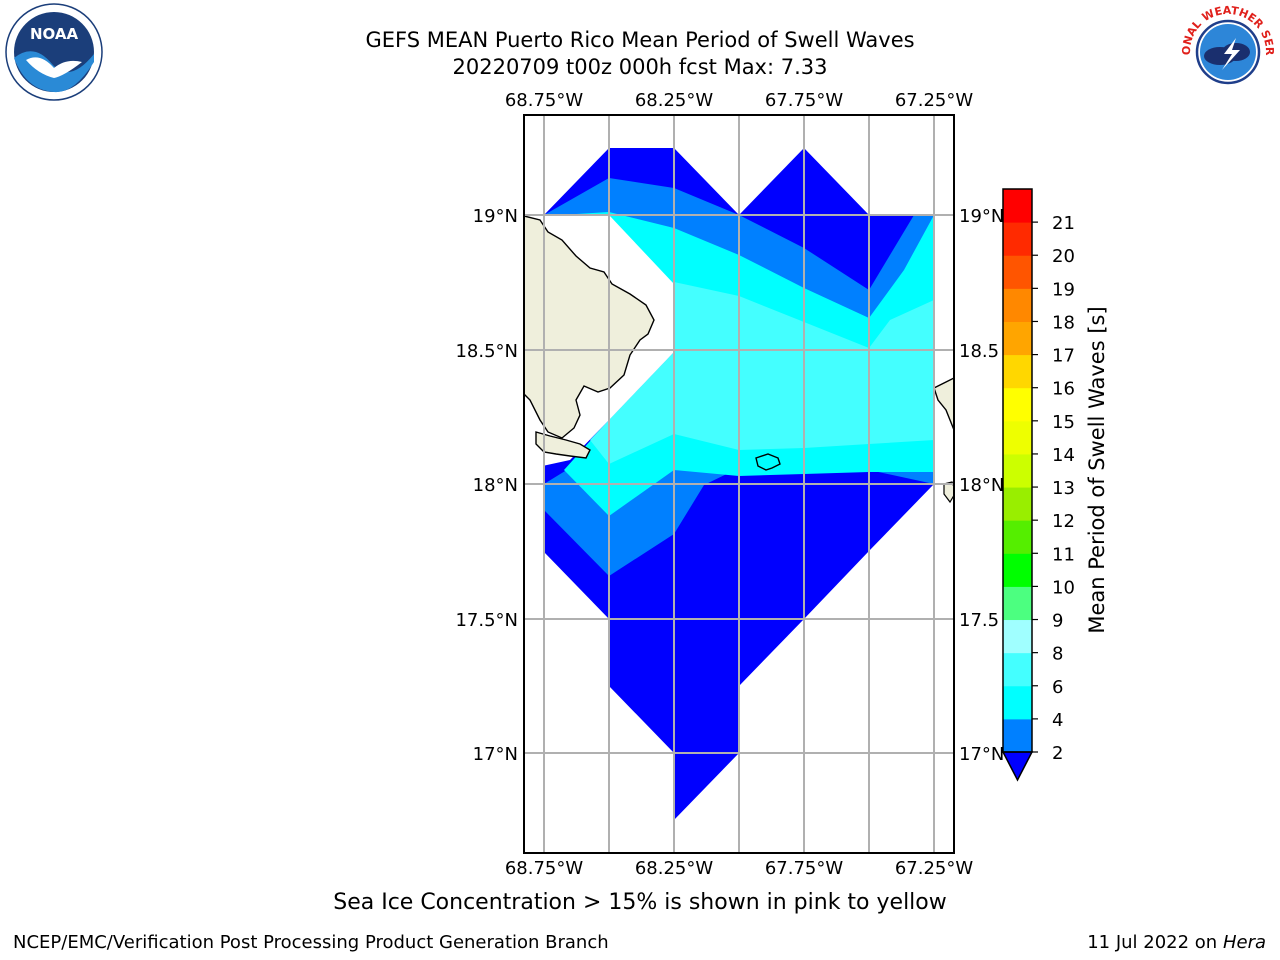  I want to click on land-puerto-rico, so click(943, 404).